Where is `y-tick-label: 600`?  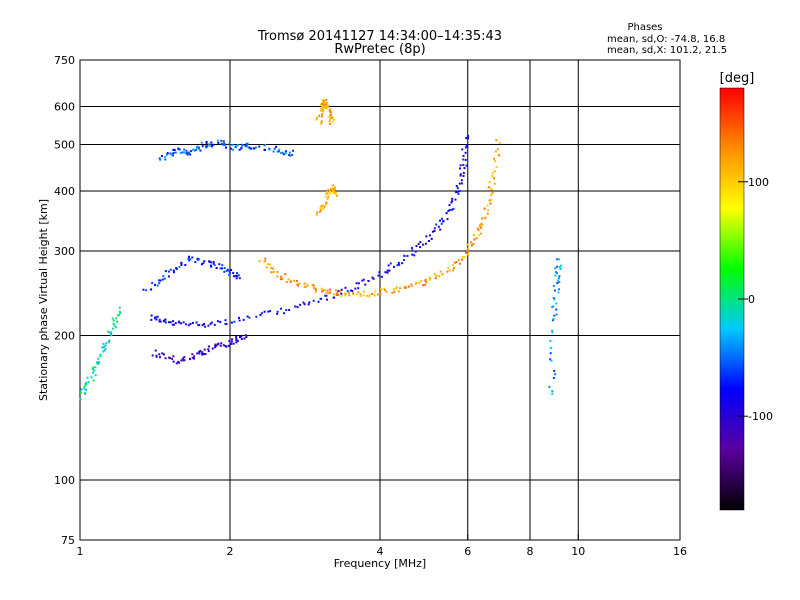 y-tick-label: 600 is located at coordinates (64, 107).